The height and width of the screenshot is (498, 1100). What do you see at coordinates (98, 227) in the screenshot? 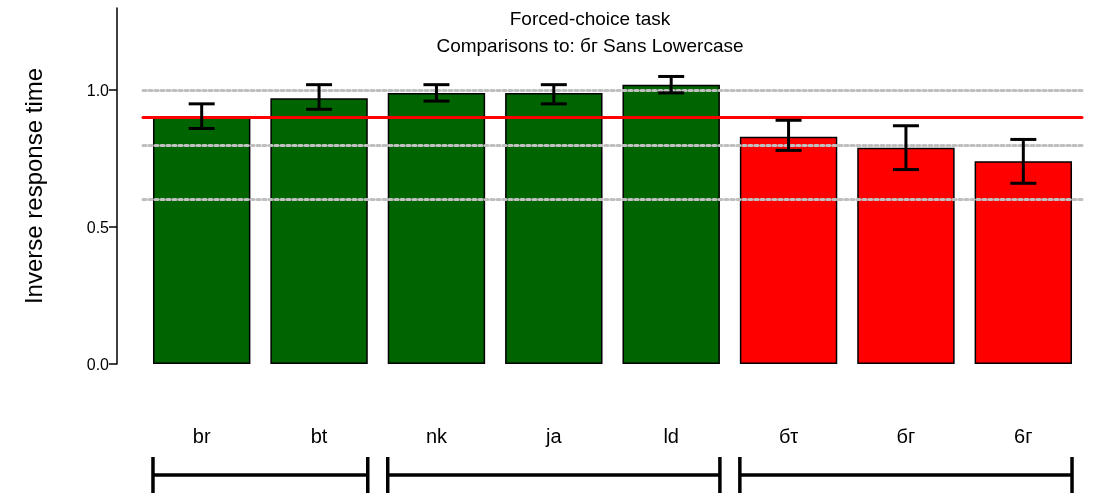
I see `y-tick-label: 0.5` at bounding box center [98, 227].